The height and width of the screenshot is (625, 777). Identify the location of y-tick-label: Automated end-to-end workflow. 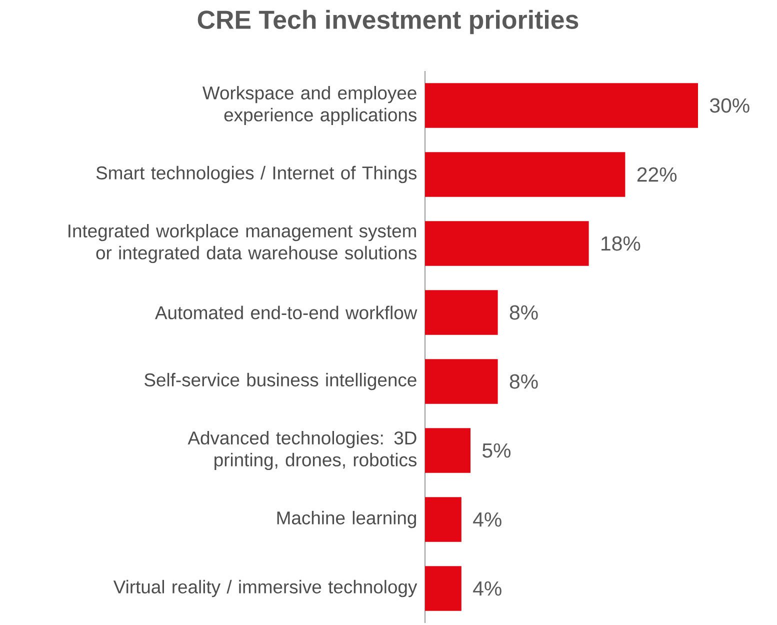
(286, 313).